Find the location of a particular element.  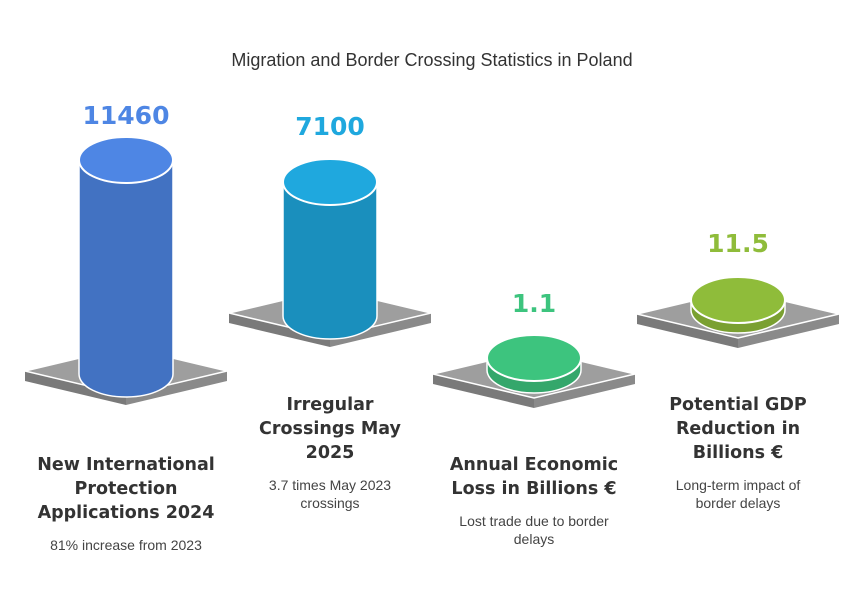

description: 3.7 times May 2023 crossings is located at coordinates (330, 494).